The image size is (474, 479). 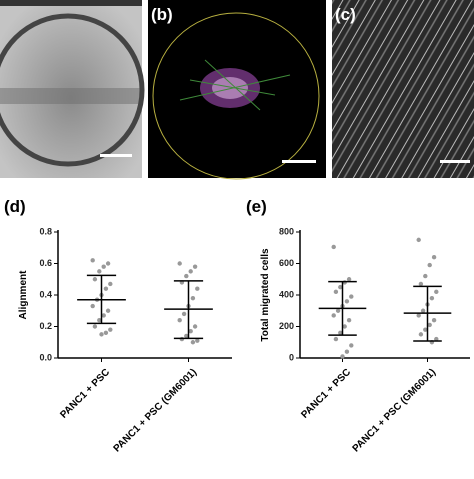 What do you see at coordinates (162, 14) in the screenshot?
I see `panel-label: (b)` at bounding box center [162, 14].